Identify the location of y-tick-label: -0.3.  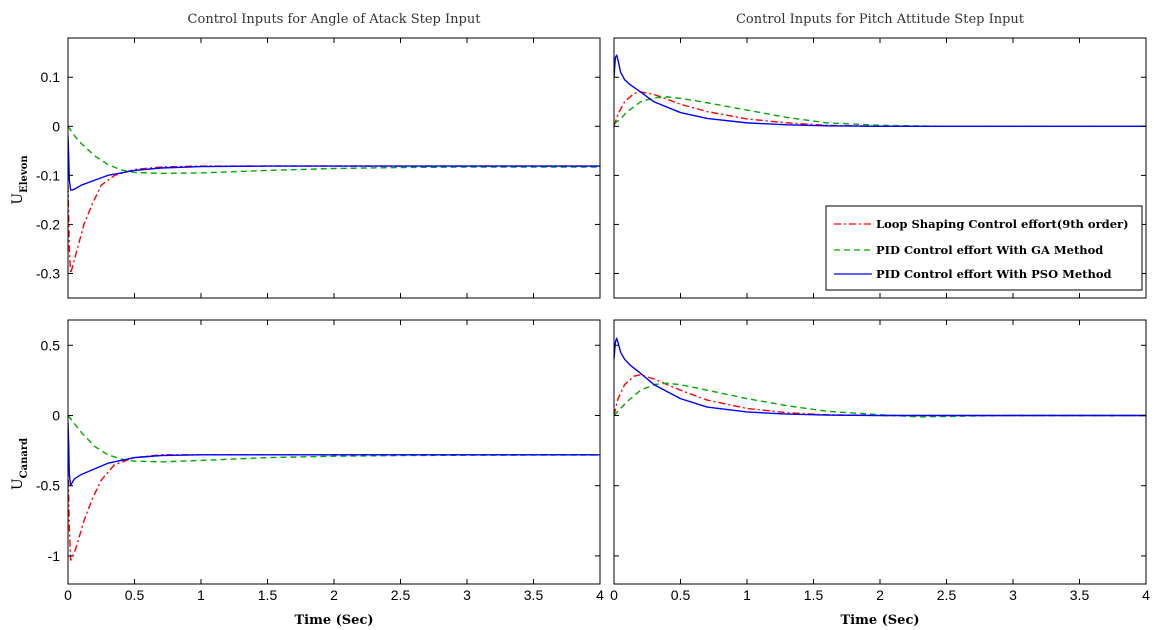
(48, 273).